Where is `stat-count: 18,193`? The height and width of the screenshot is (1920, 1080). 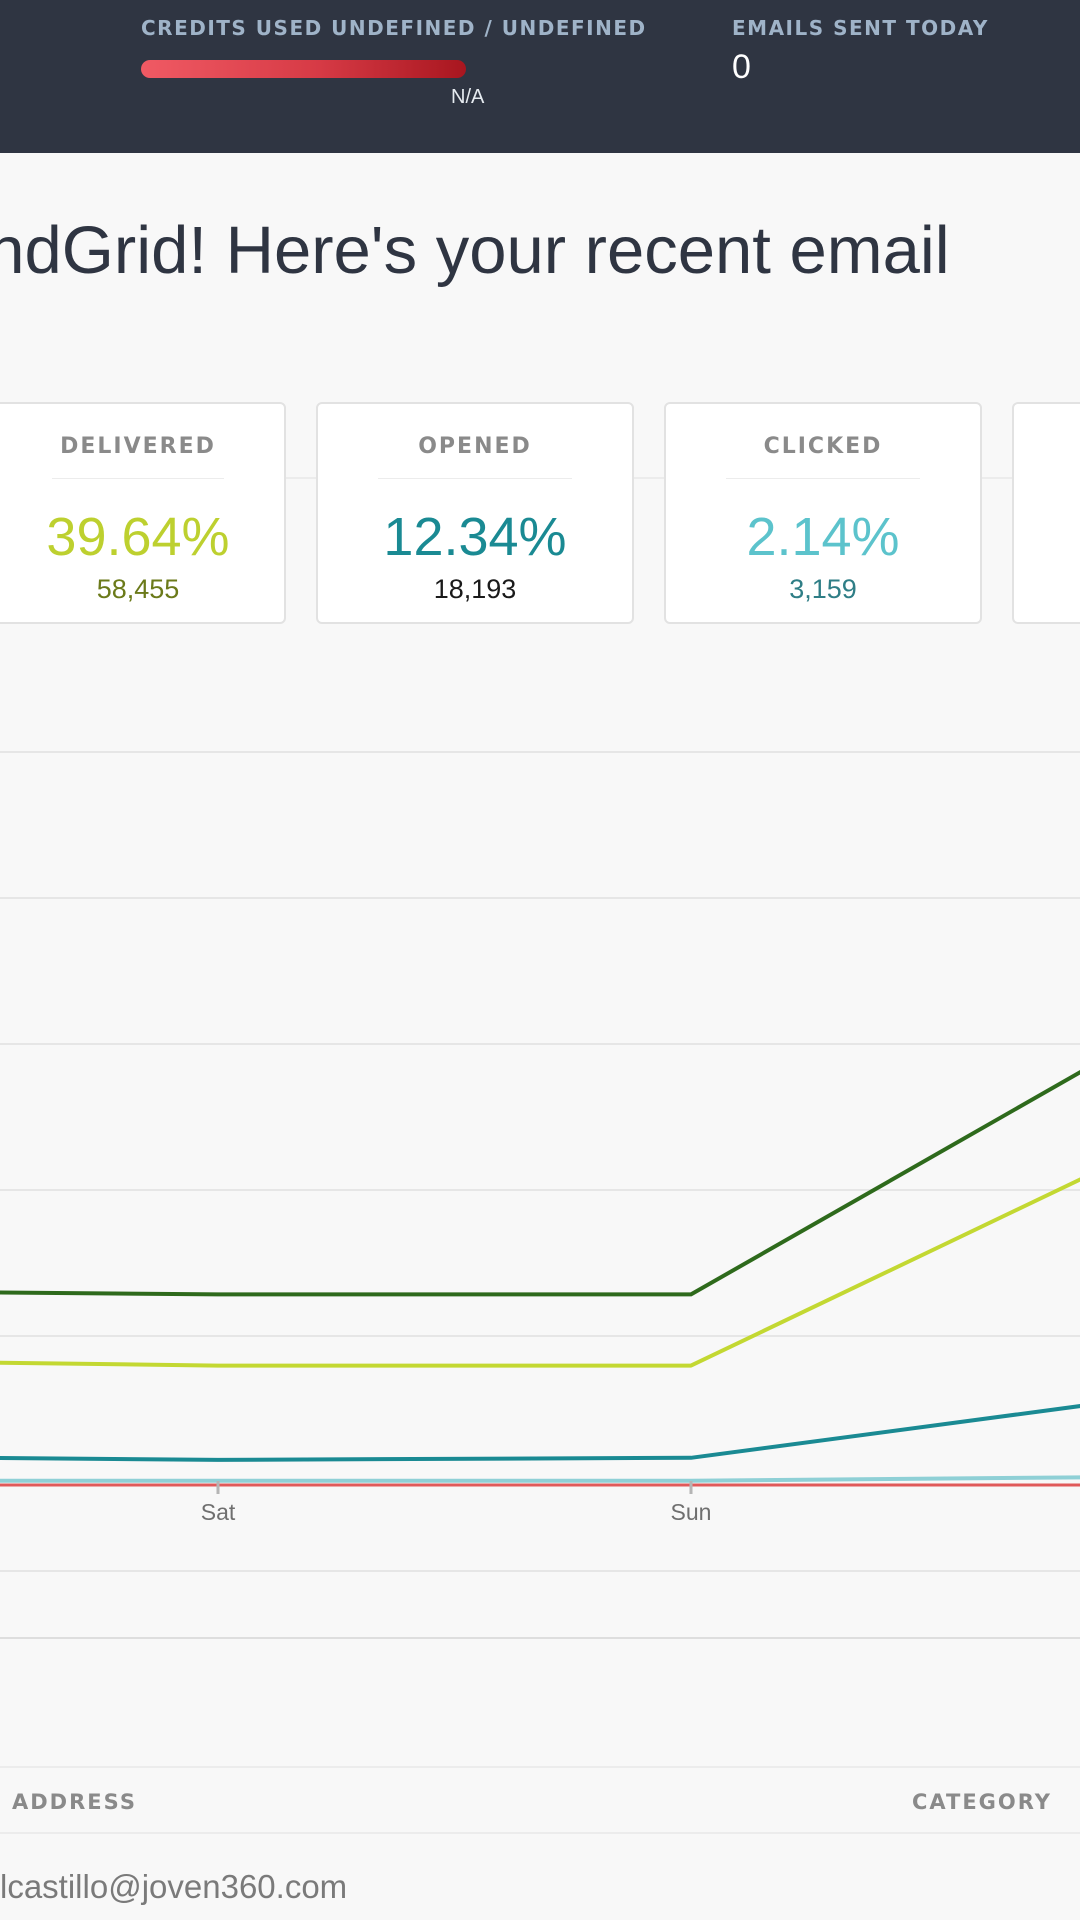
stat-count: 18,193 is located at coordinates (475, 589).